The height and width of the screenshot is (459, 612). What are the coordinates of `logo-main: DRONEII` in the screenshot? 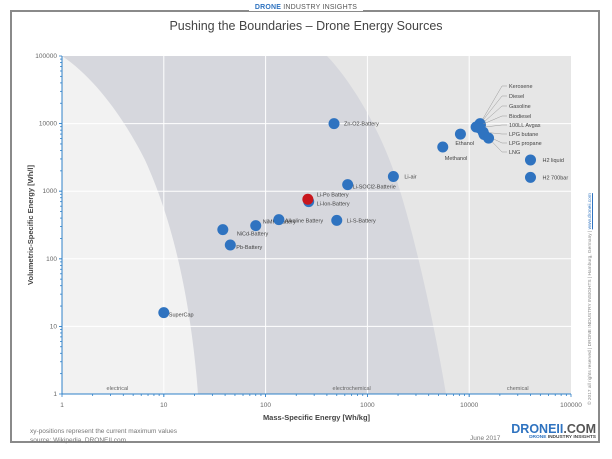 It's located at (537, 429).